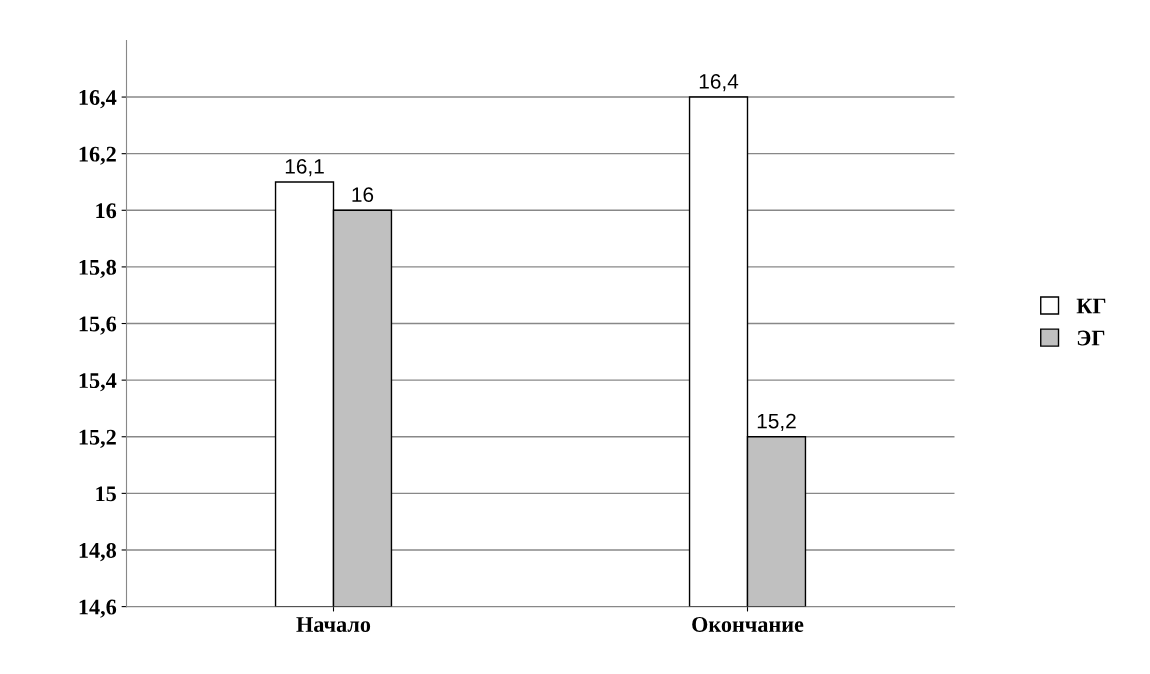 The width and height of the screenshot is (1150, 674). What do you see at coordinates (1091, 338) in the screenshot?
I see `legend-label: ЭГ` at bounding box center [1091, 338].